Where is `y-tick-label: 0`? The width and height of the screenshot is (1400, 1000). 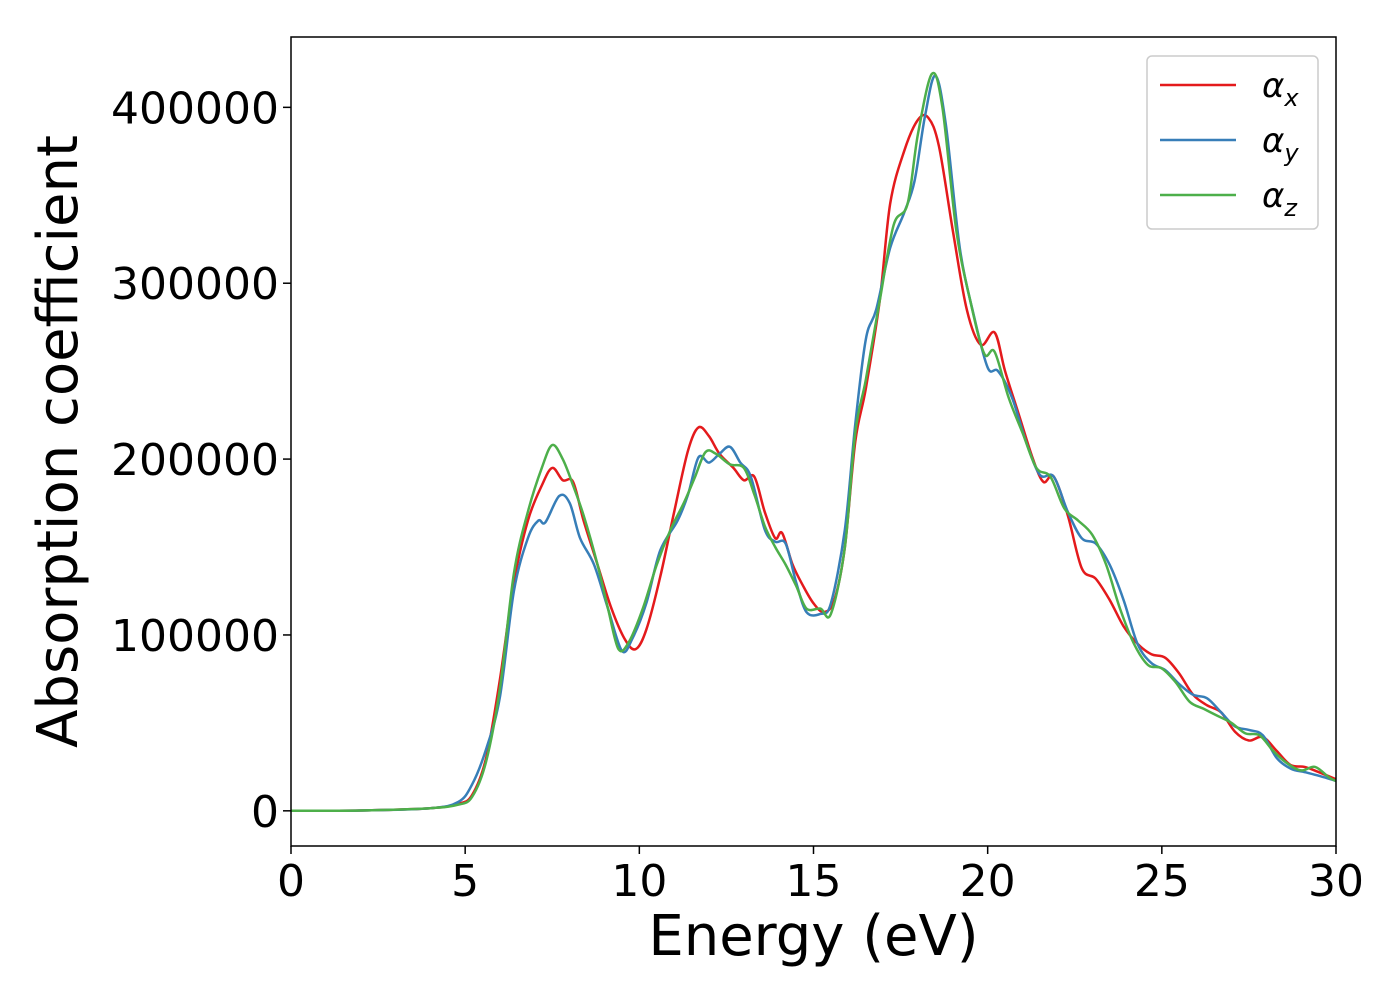 y-tick-label: 0 is located at coordinates (265, 812).